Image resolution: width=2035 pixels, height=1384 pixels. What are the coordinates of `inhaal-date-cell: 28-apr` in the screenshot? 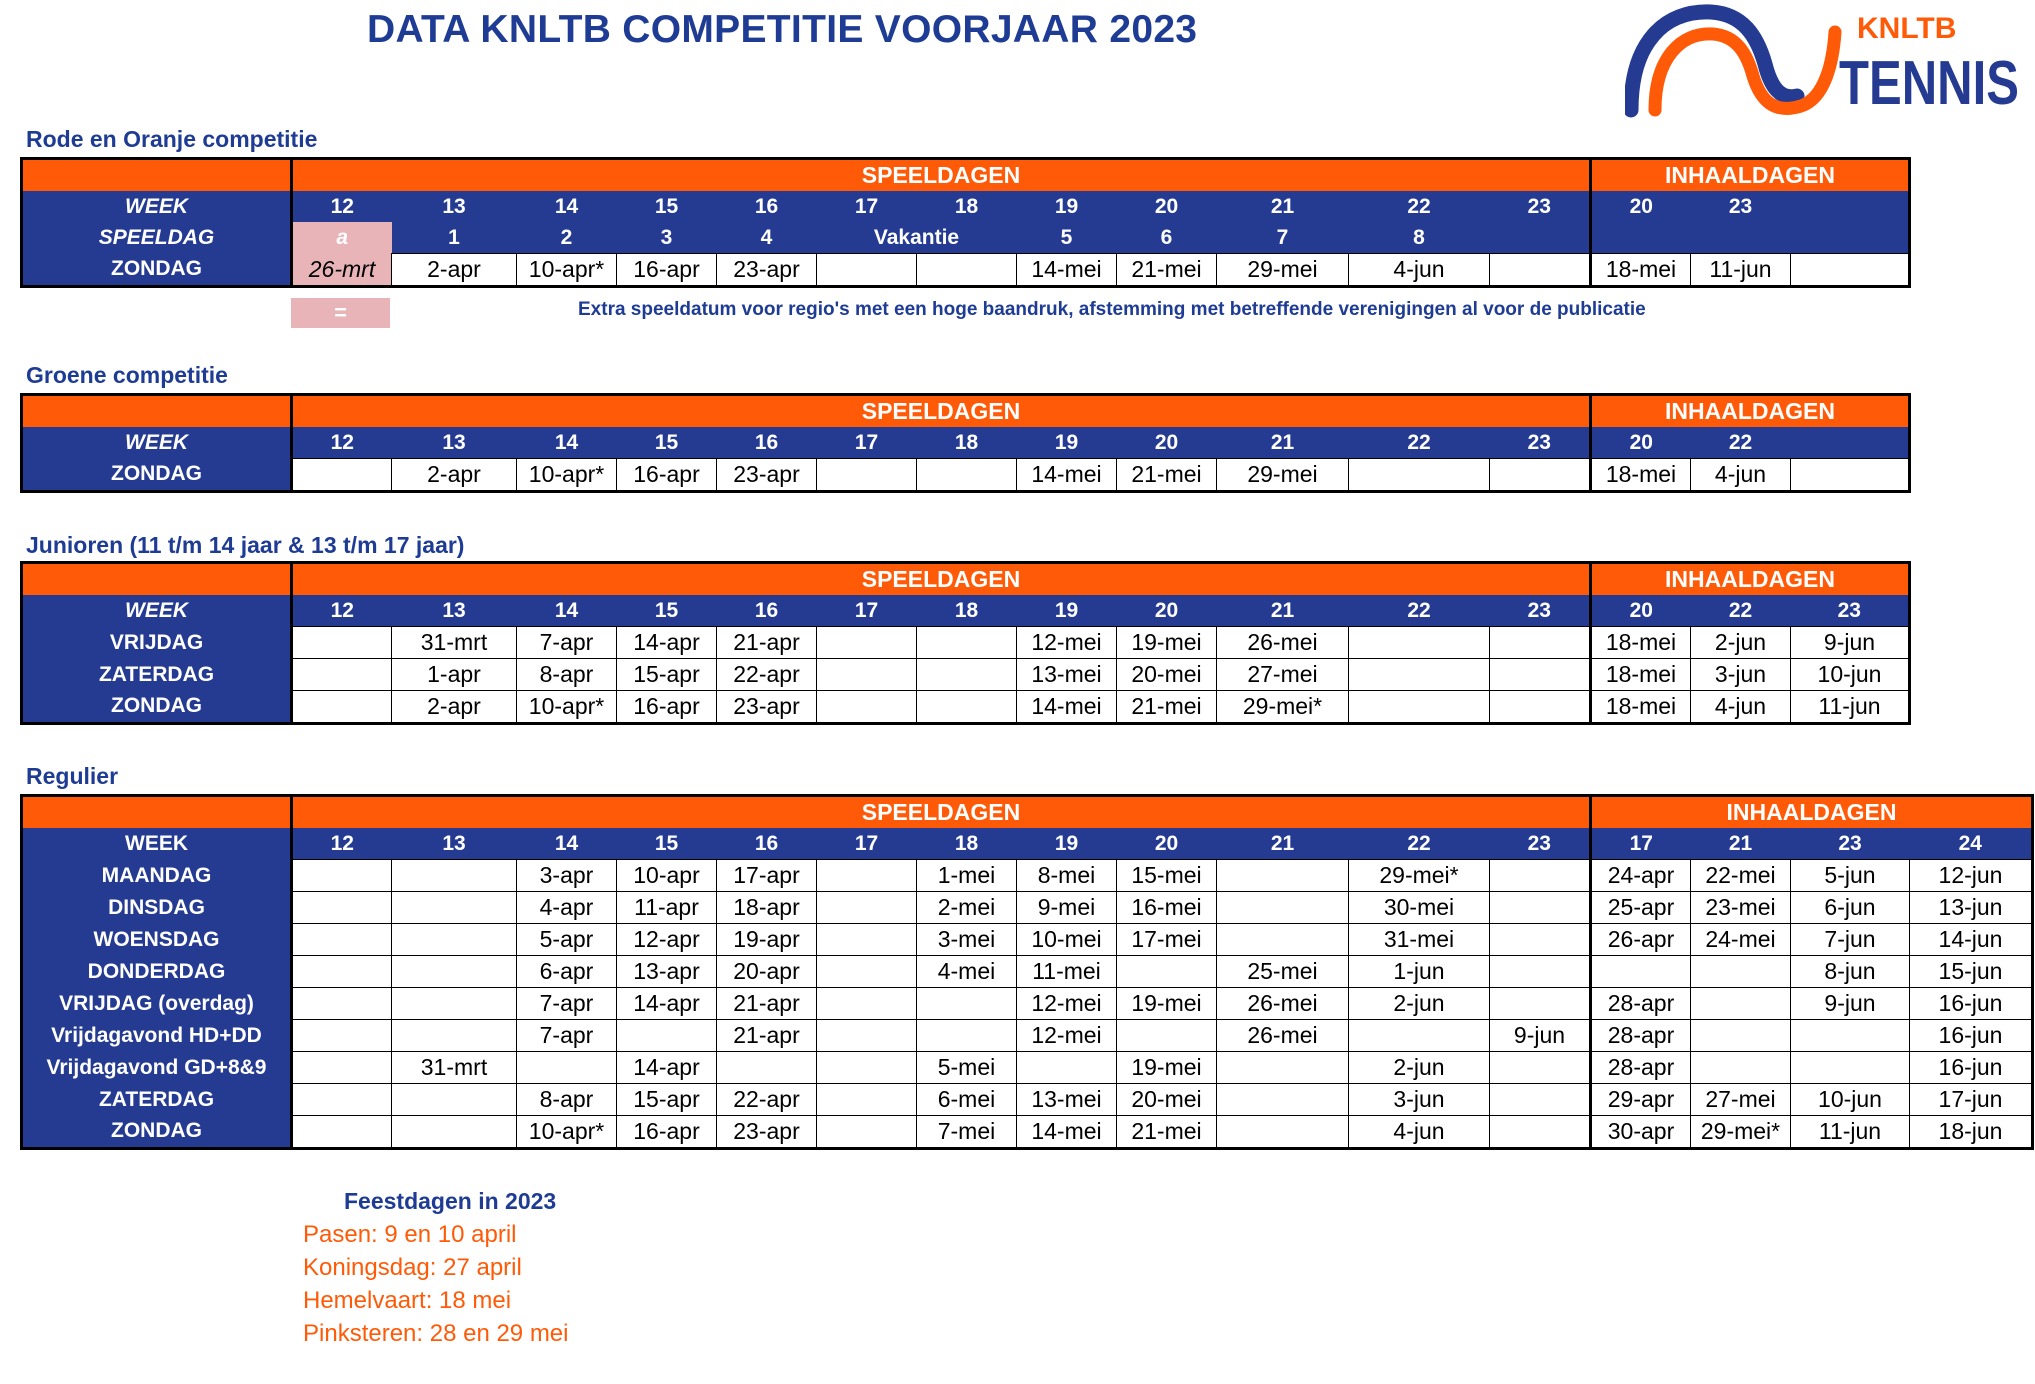 It's located at (1640, 1035).